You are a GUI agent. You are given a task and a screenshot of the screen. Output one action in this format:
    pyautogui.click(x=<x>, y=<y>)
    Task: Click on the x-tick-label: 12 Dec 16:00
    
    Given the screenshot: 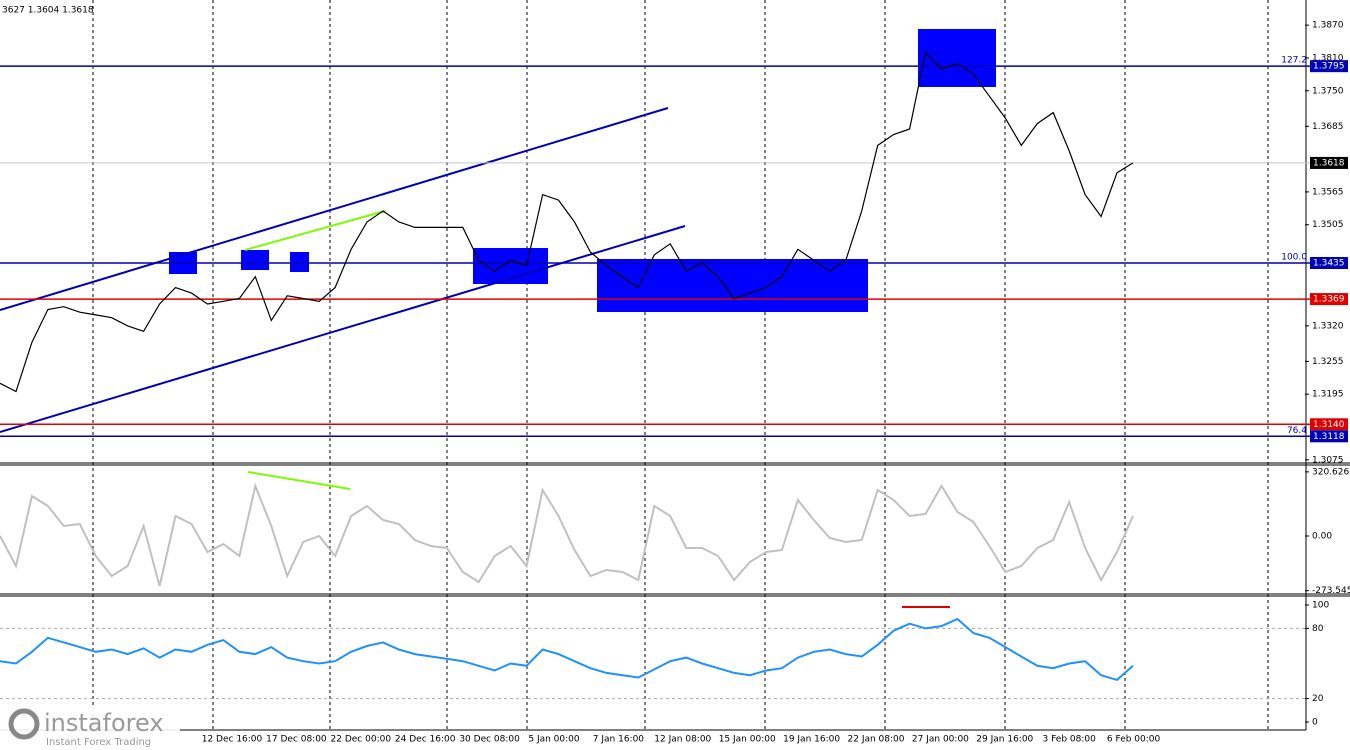 What is the action you would take?
    pyautogui.click(x=232, y=740)
    